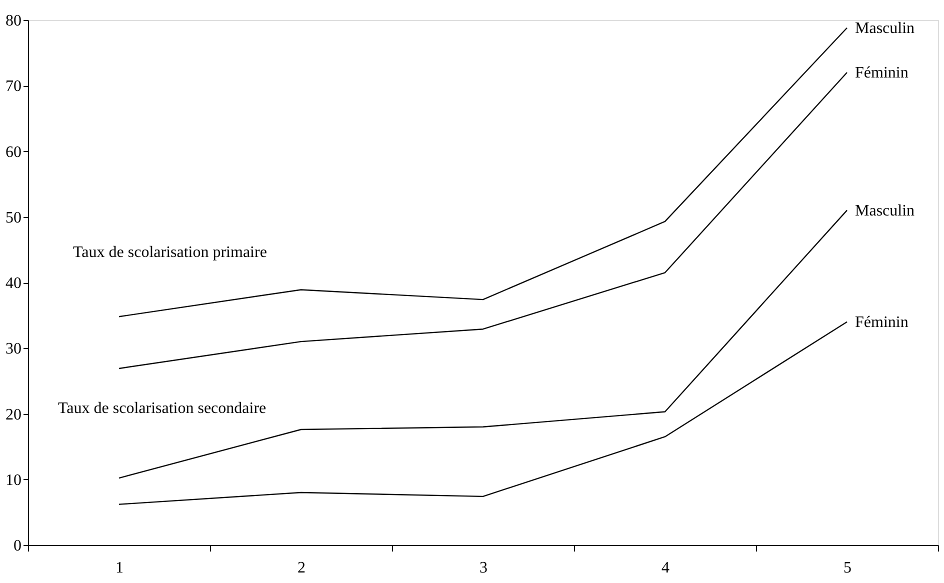 The image size is (944, 583). Describe the element at coordinates (666, 568) in the screenshot. I see `x-tick-label: 4` at that location.